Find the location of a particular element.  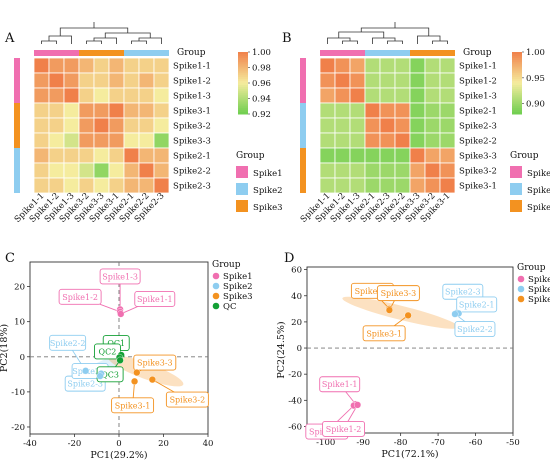

x-tick-label: -70 is located at coordinates (438, 443).